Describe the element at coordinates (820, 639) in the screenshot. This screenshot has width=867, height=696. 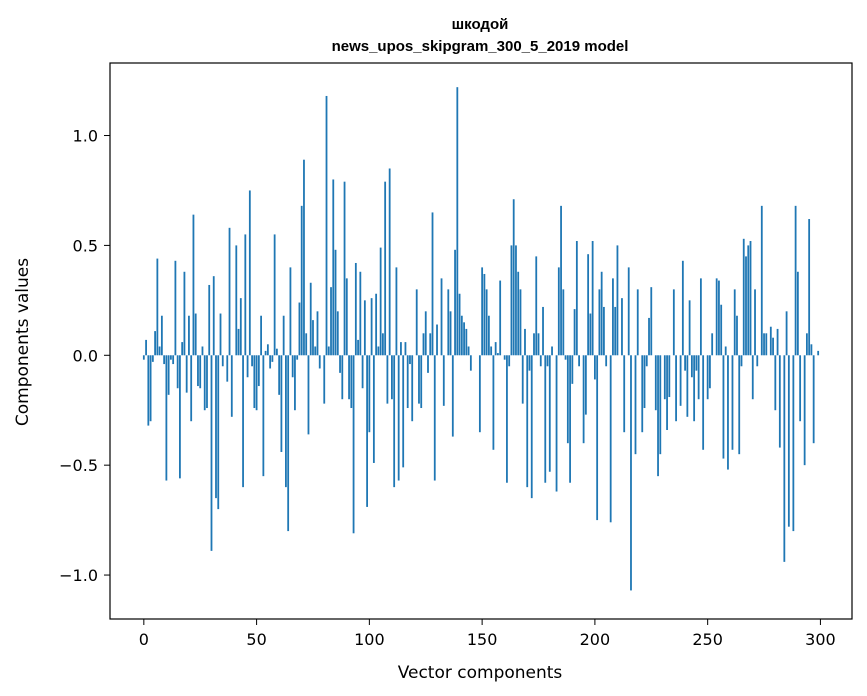
I see `x-tick-label: 300` at that location.